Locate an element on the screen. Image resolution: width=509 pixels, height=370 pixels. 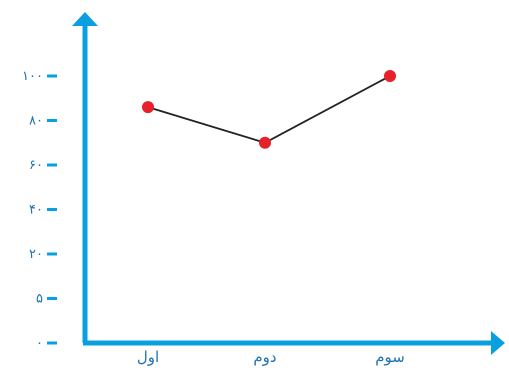
y-tick-label: ۸۰ is located at coordinates (36, 121).